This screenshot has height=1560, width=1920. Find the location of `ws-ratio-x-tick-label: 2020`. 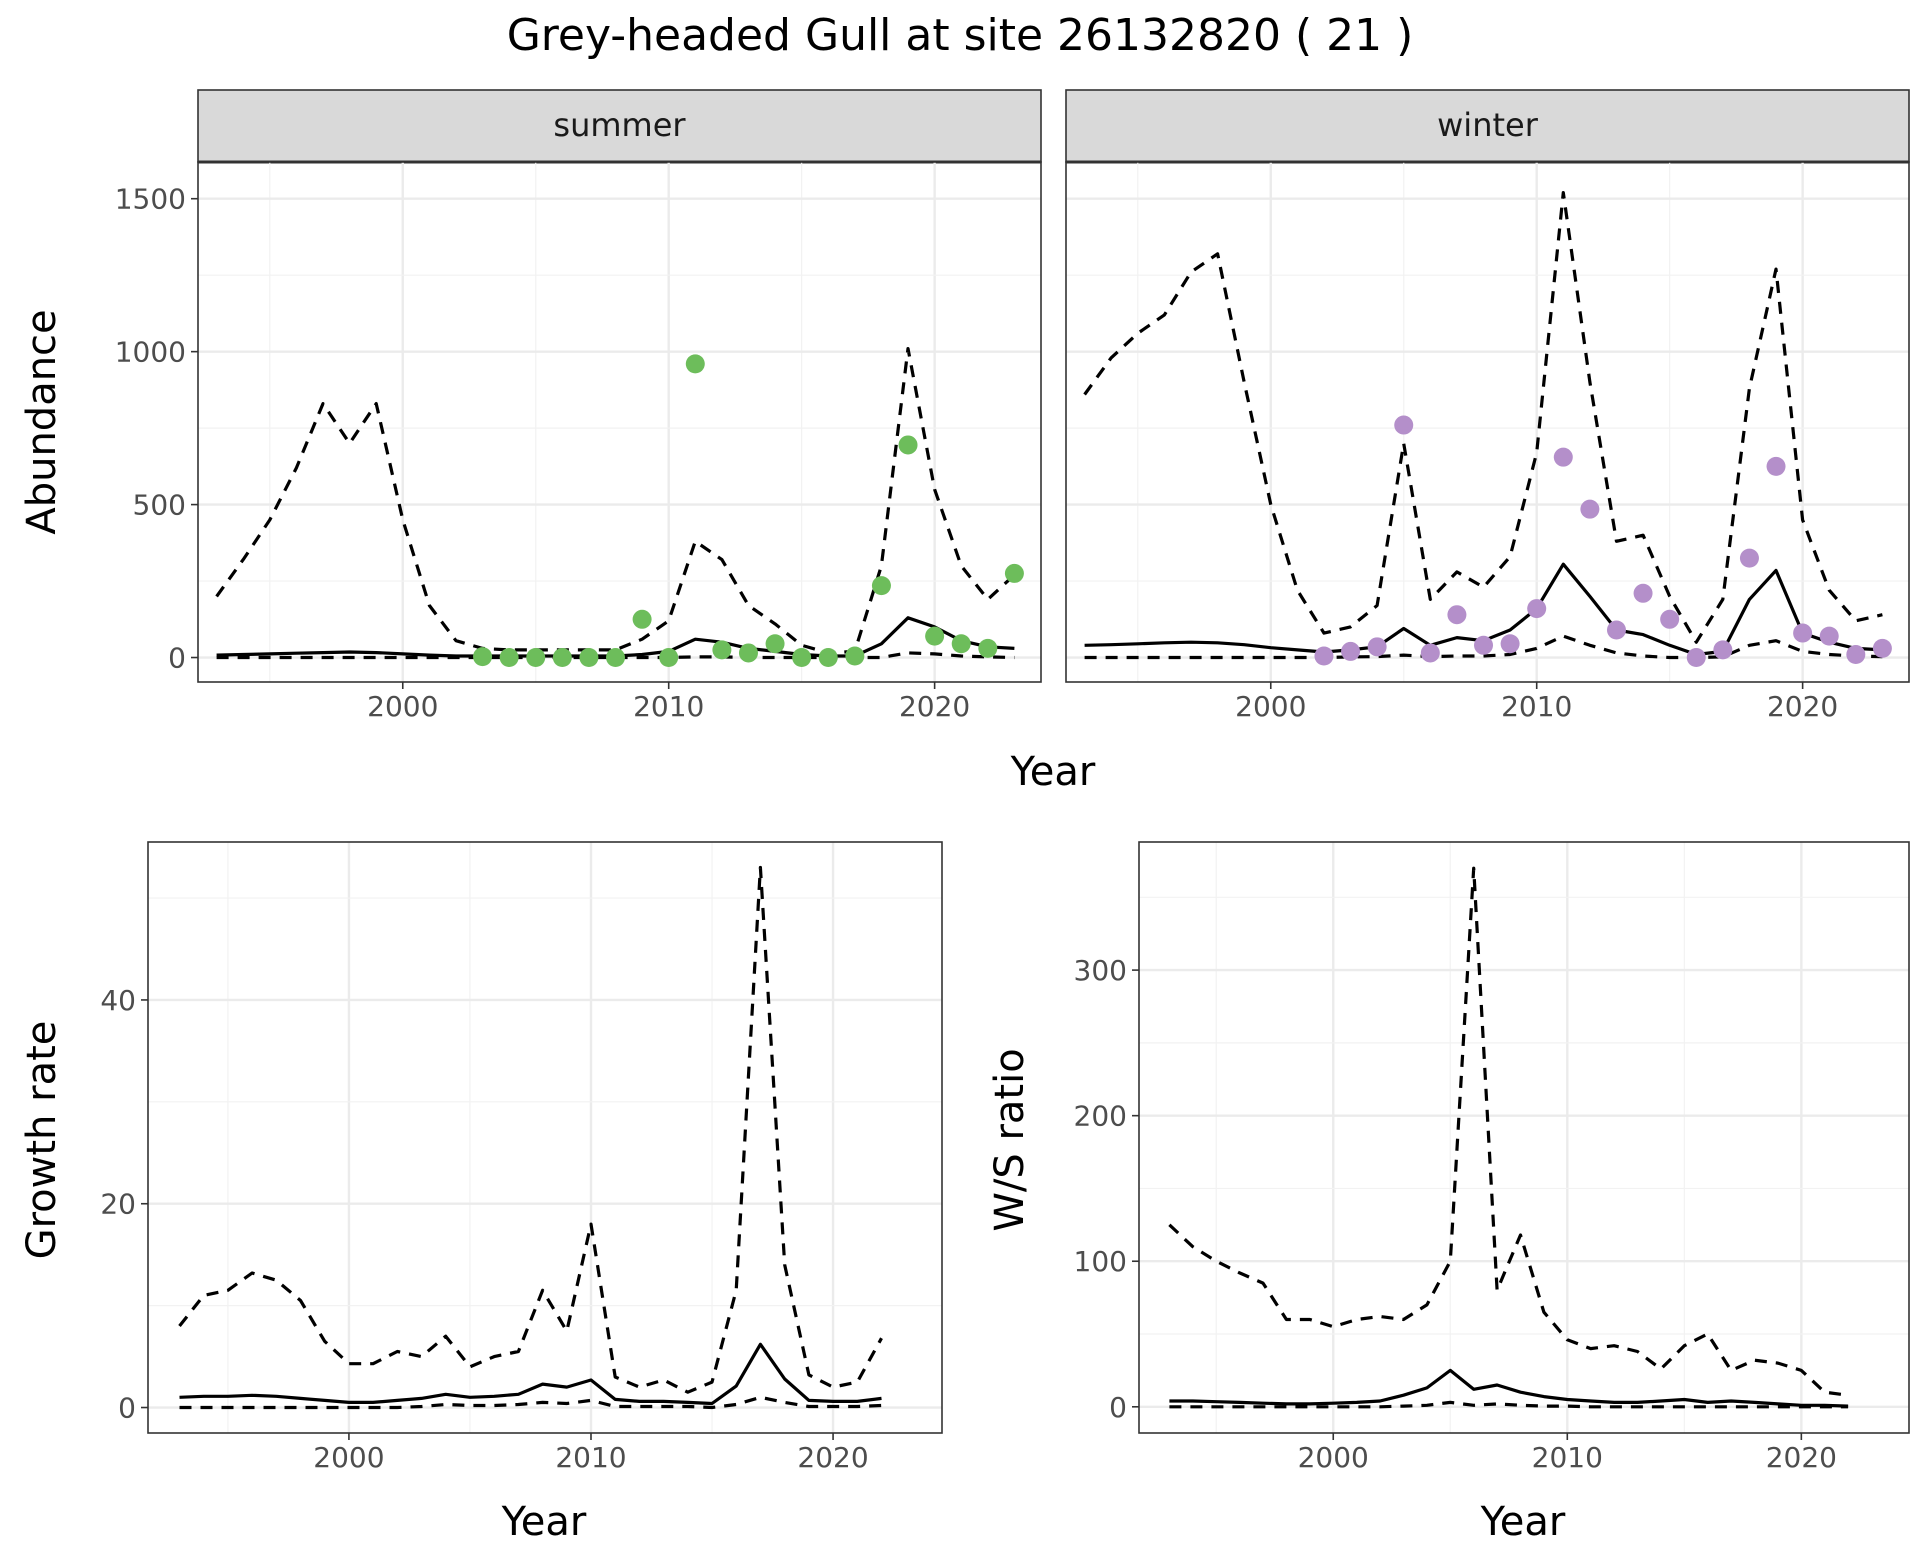

ws-ratio-x-tick-label: 2020 is located at coordinates (1801, 1457).